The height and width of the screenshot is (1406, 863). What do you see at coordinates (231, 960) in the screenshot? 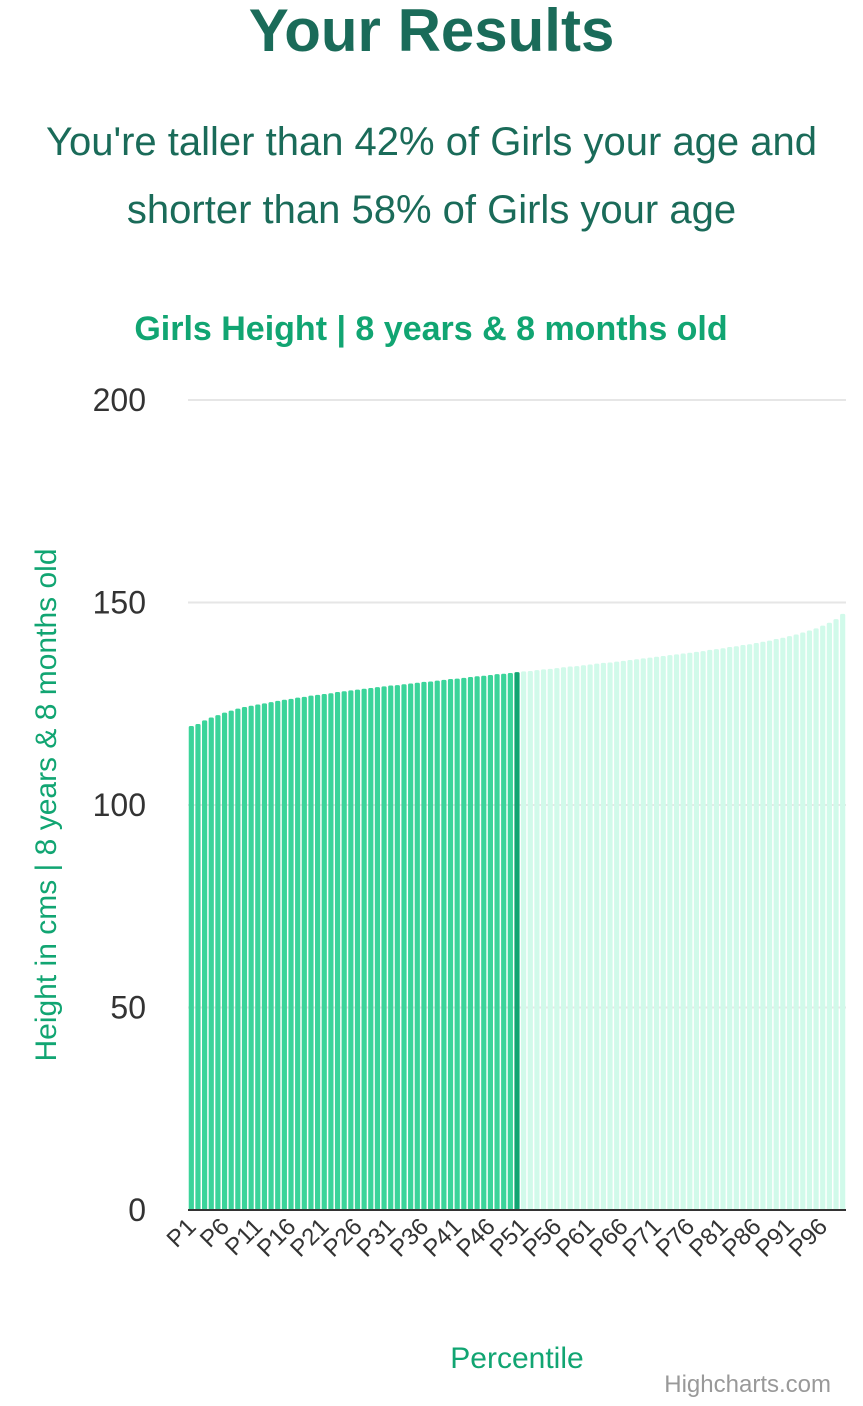
I see `bar-p7` at bounding box center [231, 960].